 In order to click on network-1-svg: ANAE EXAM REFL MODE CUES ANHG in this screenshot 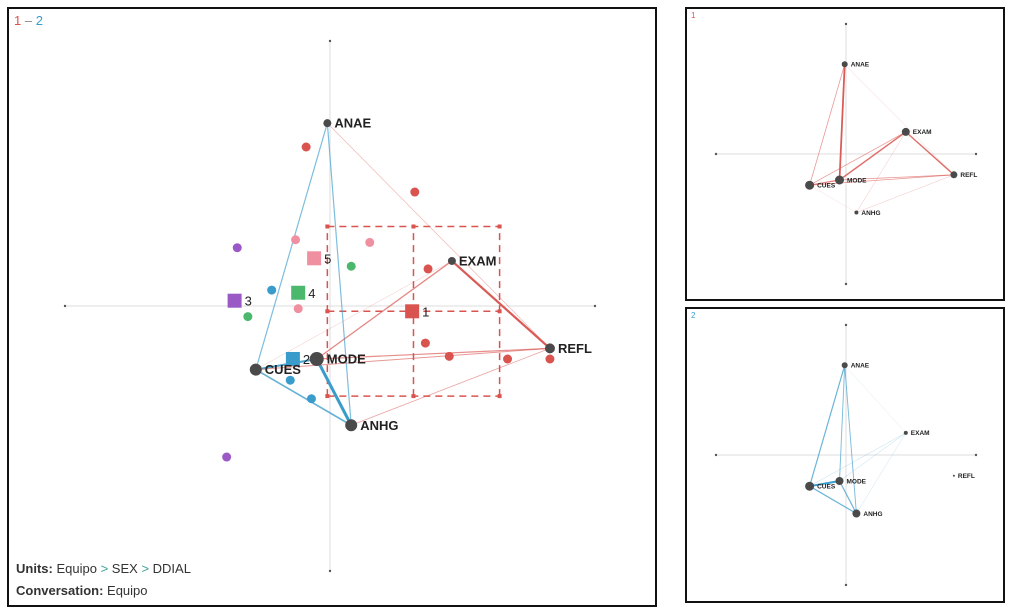, I will do `click(845, 154)`.